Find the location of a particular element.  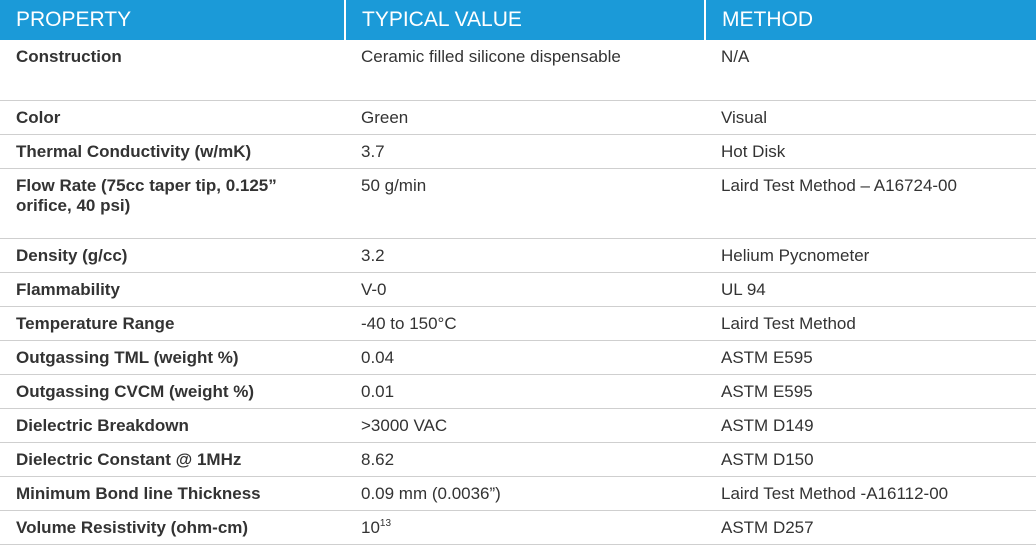

header-cell: TYPICAL VALUE is located at coordinates (524, 20).